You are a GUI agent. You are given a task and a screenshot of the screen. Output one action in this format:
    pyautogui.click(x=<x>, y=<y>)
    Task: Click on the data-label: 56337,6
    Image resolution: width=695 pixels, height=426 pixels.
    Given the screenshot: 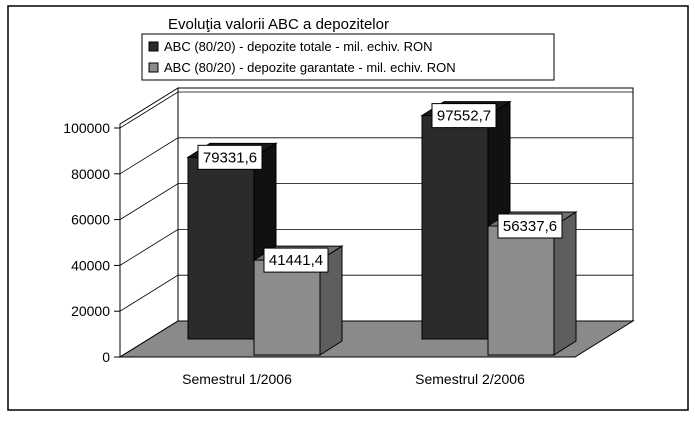 What is the action you would take?
    pyautogui.click(x=530, y=226)
    